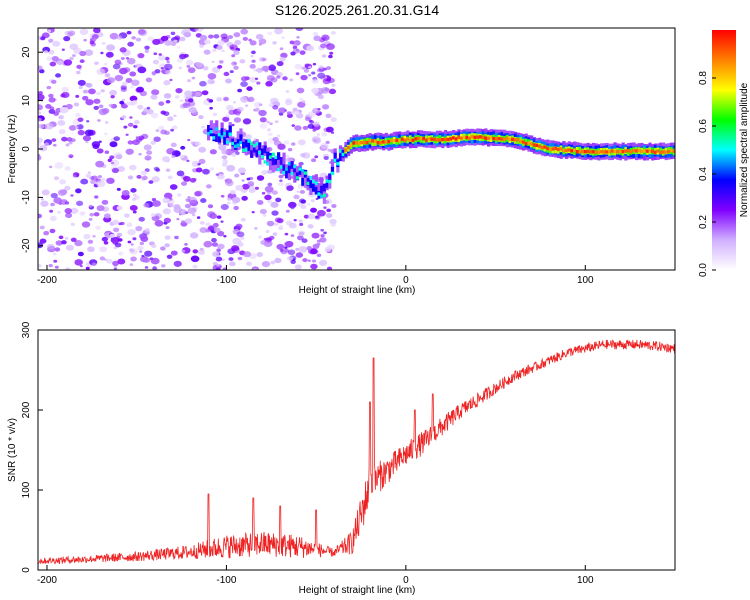 Image resolution: width=750 pixels, height=600 pixels. What do you see at coordinates (26, 149) in the screenshot?
I see `spectrogram-y-tick-label: 0` at bounding box center [26, 149].